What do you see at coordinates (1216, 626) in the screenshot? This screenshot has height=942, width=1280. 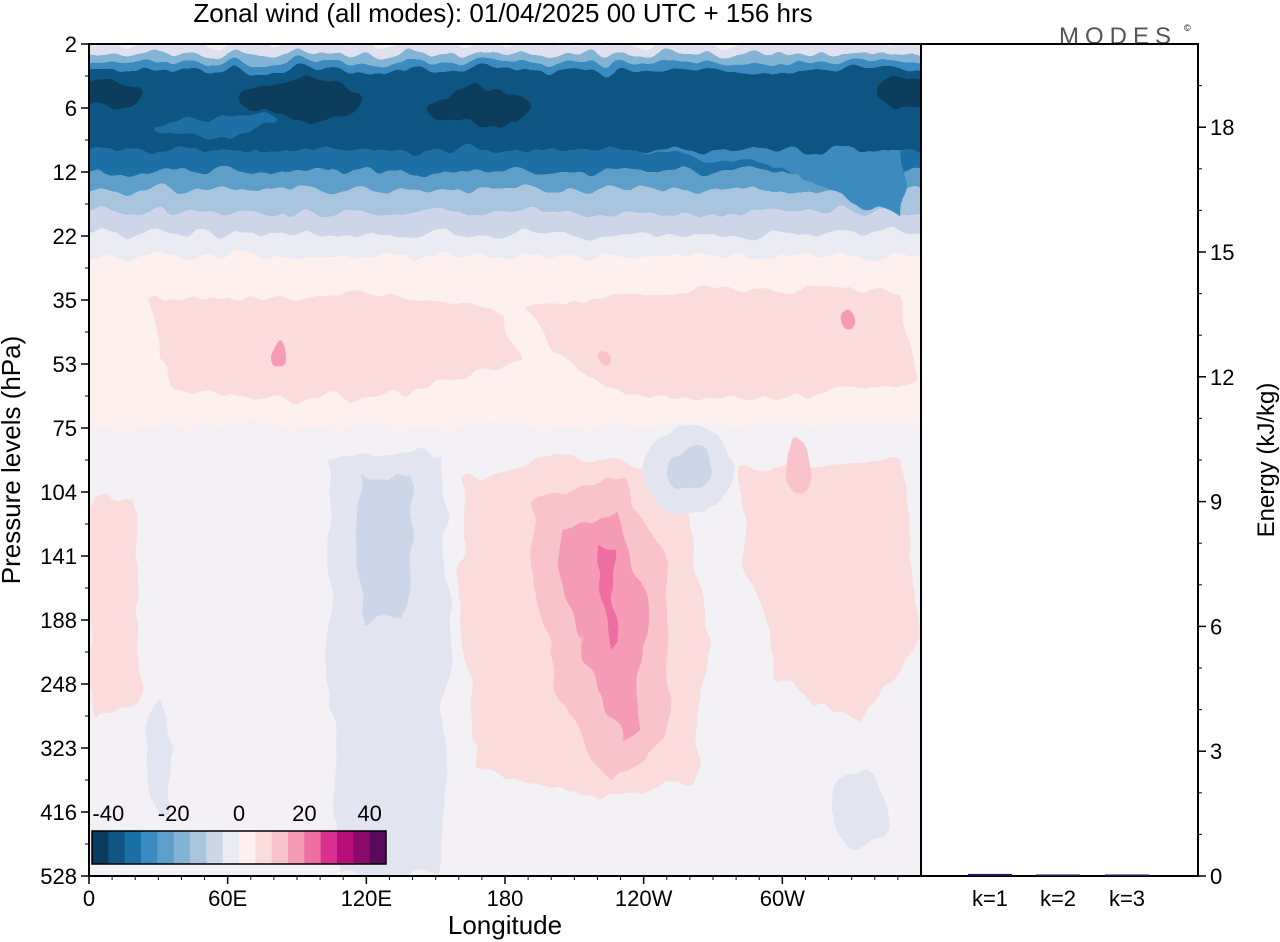 I see `energy-tick-label: 6` at bounding box center [1216, 626].